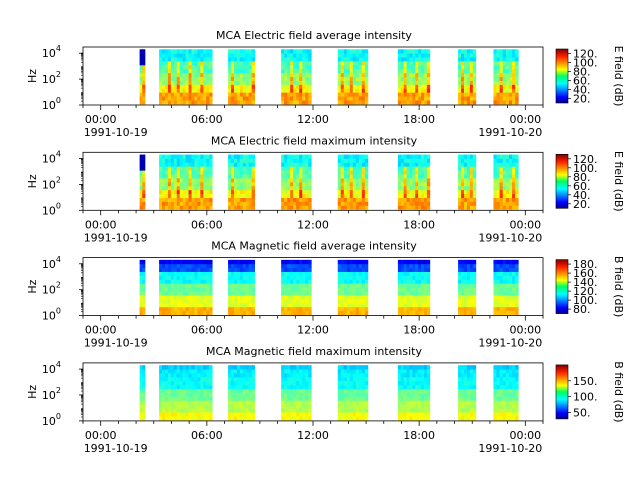  What do you see at coordinates (590, 392) in the screenshot?
I see `colorbar: 50.100.150. B field (dB)` at bounding box center [590, 392].